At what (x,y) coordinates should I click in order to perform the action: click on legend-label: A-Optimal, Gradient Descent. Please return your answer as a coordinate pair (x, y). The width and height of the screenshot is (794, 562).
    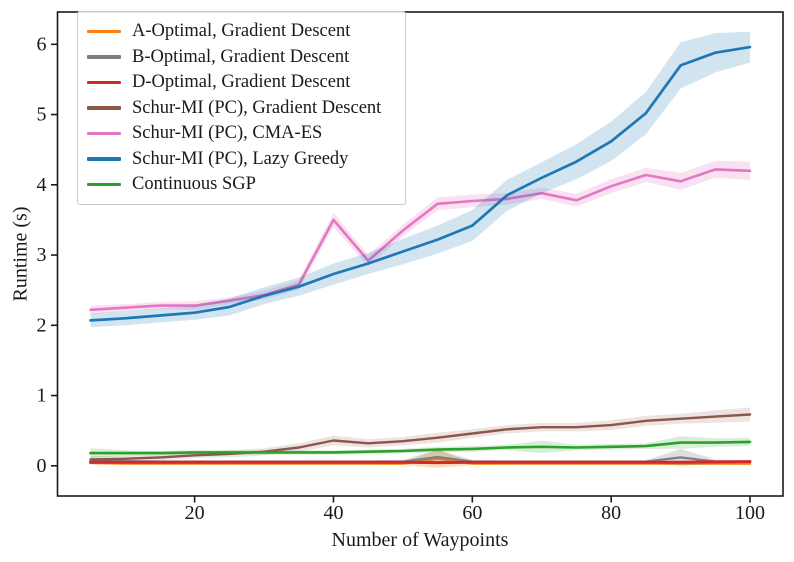
    Looking at the image, I should click on (241, 31).